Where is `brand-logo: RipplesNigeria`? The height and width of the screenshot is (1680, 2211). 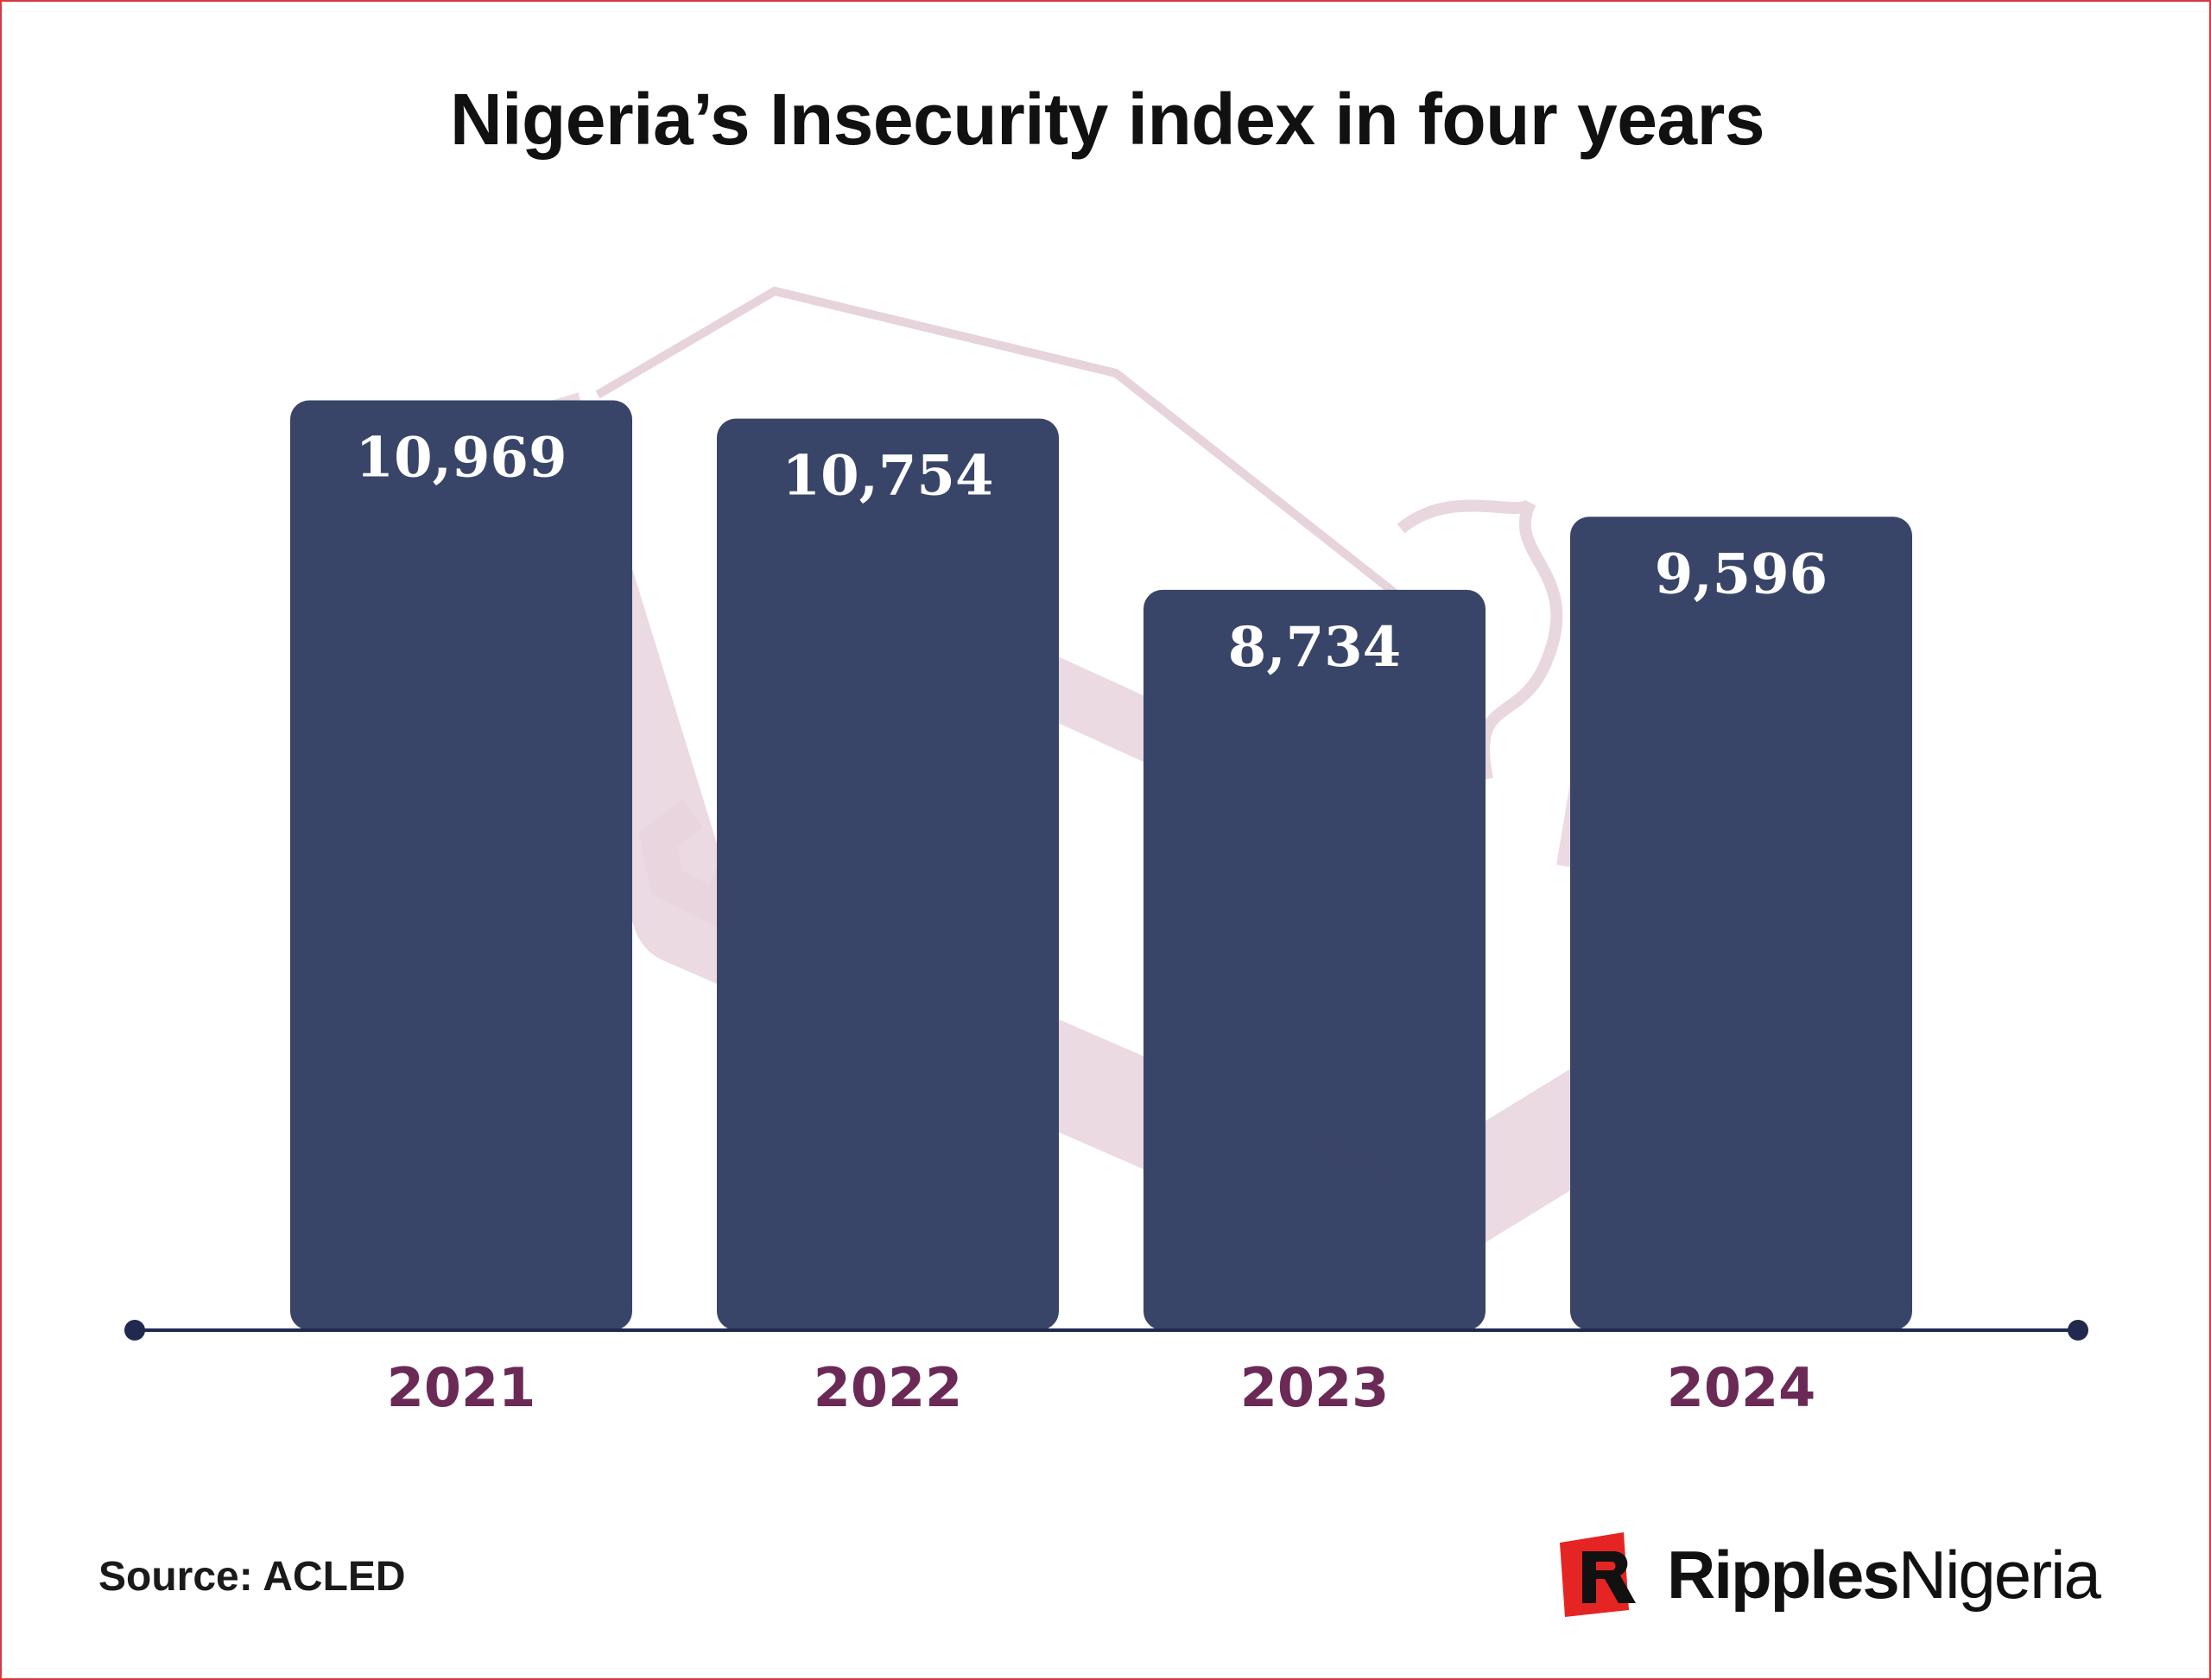 brand-logo: RipplesNigeria is located at coordinates (1828, 1575).